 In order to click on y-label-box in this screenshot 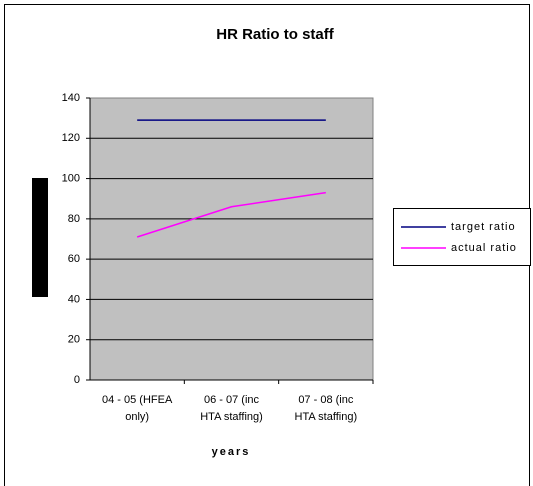, I will do `click(40, 237)`.